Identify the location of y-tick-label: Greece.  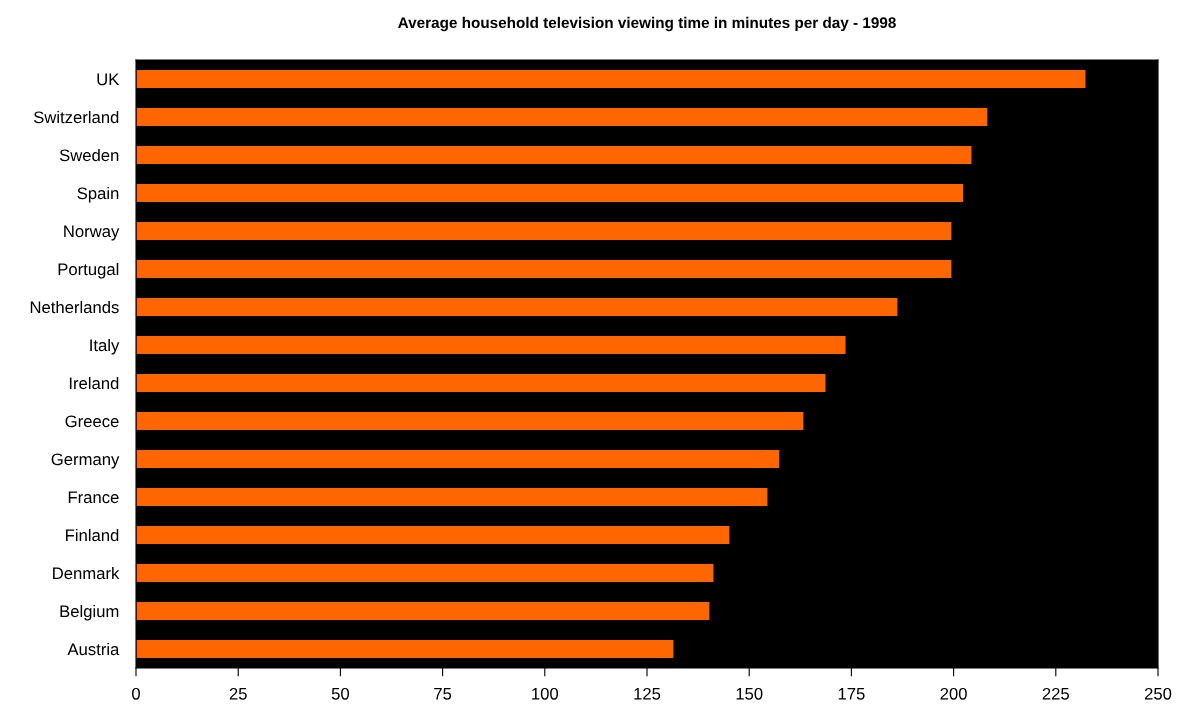
(92, 421).